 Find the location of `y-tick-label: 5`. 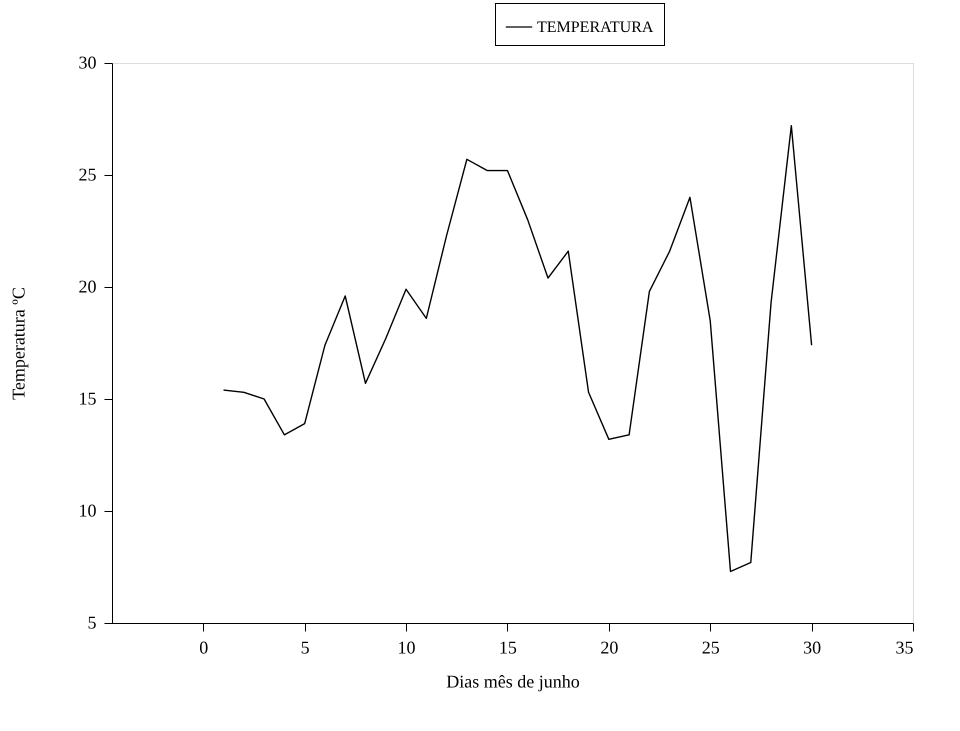

y-tick-label: 5 is located at coordinates (92, 622).